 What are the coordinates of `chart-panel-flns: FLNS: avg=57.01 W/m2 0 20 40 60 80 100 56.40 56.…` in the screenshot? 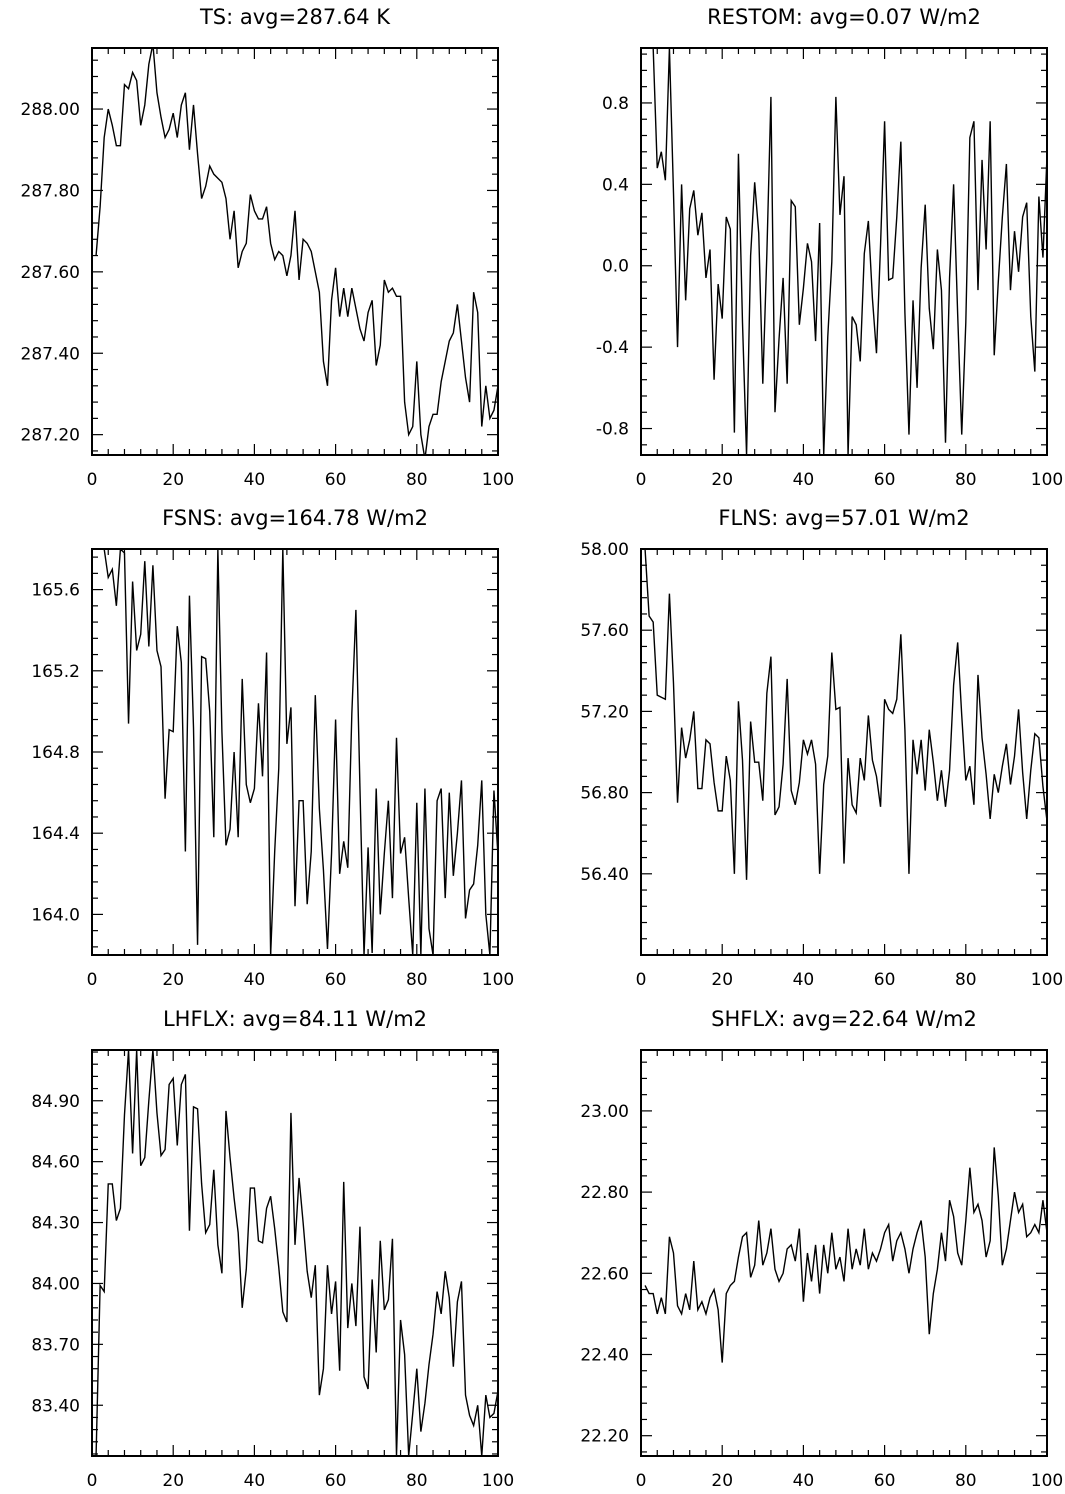 It's located at (821, 748).